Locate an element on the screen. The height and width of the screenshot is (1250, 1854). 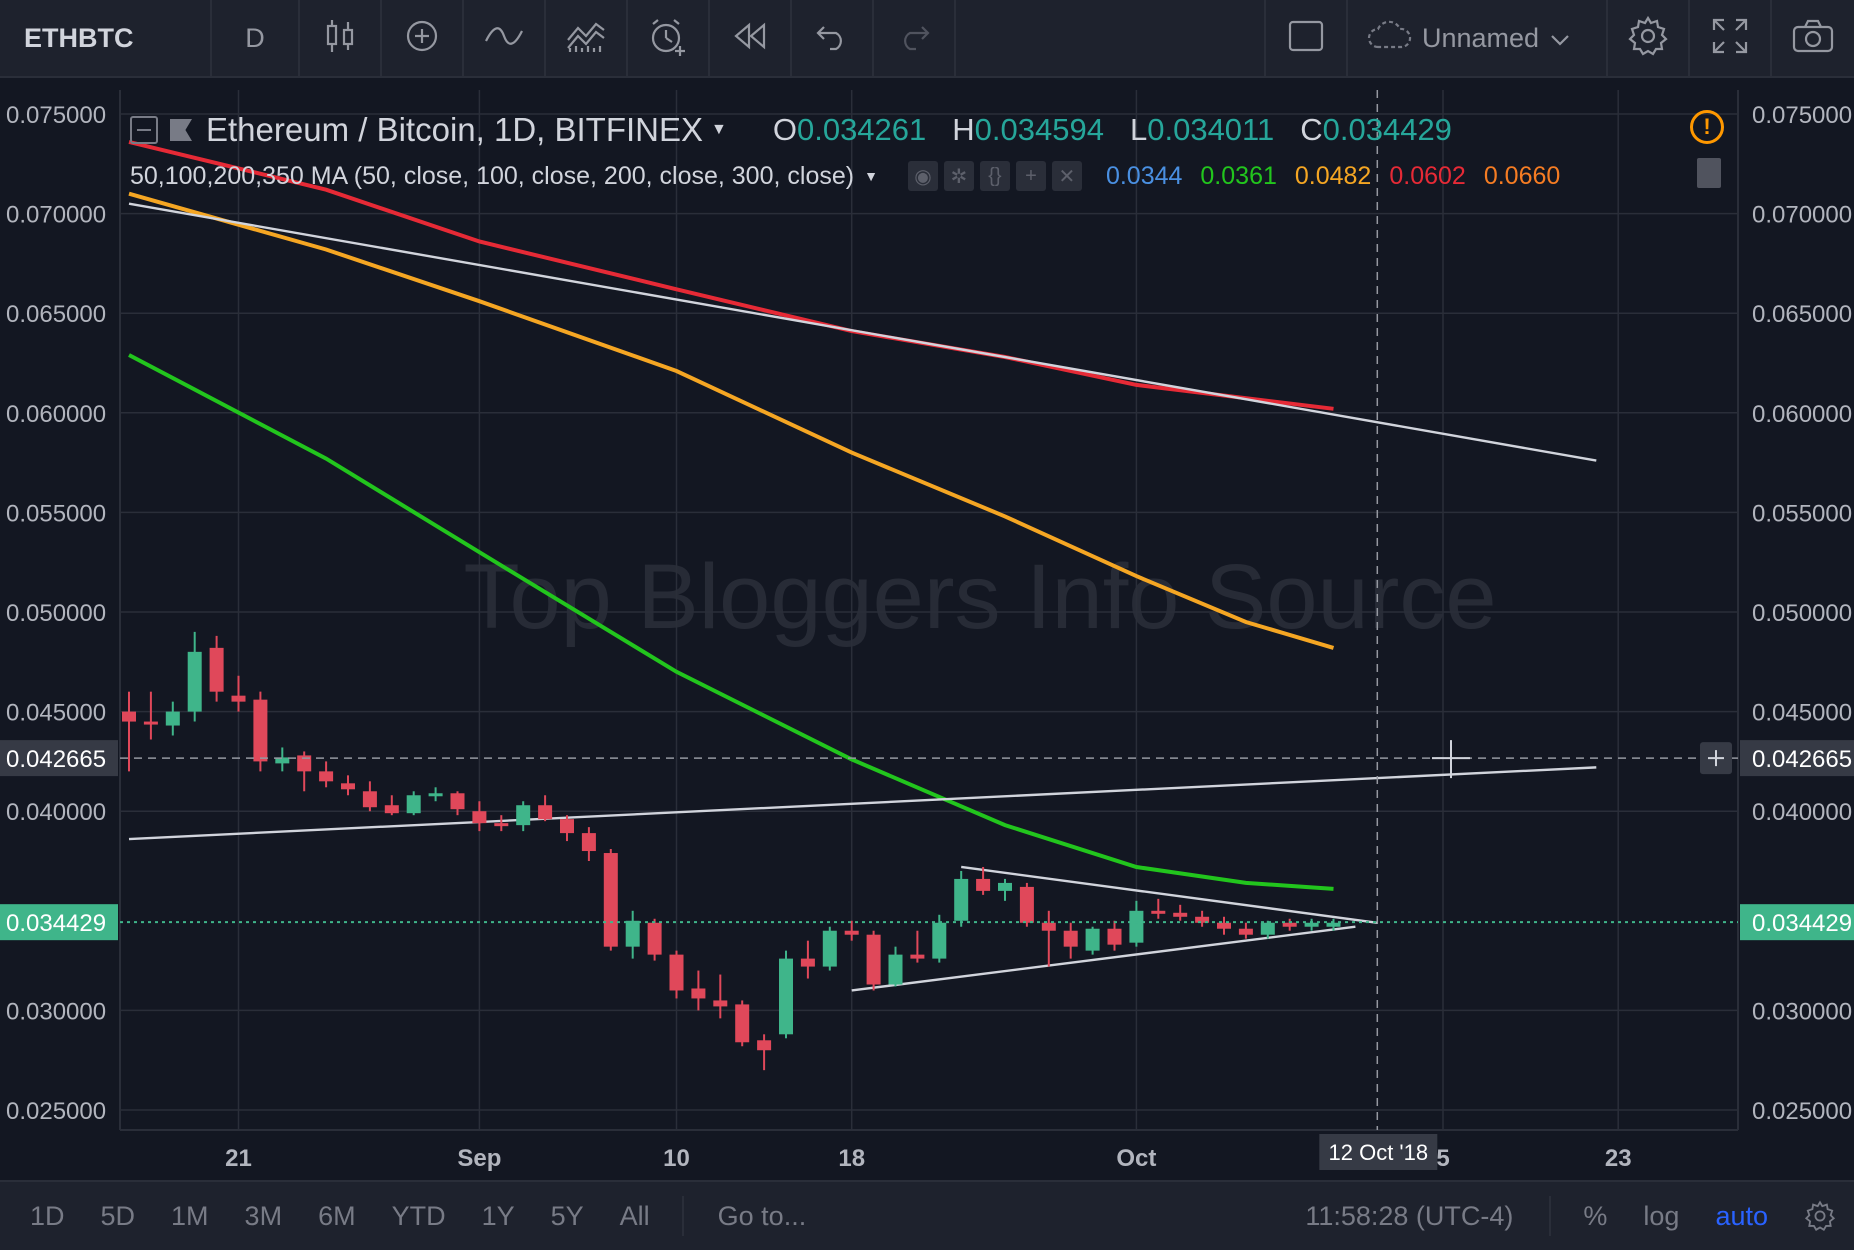
low-label: L is located at coordinates (1138, 129).